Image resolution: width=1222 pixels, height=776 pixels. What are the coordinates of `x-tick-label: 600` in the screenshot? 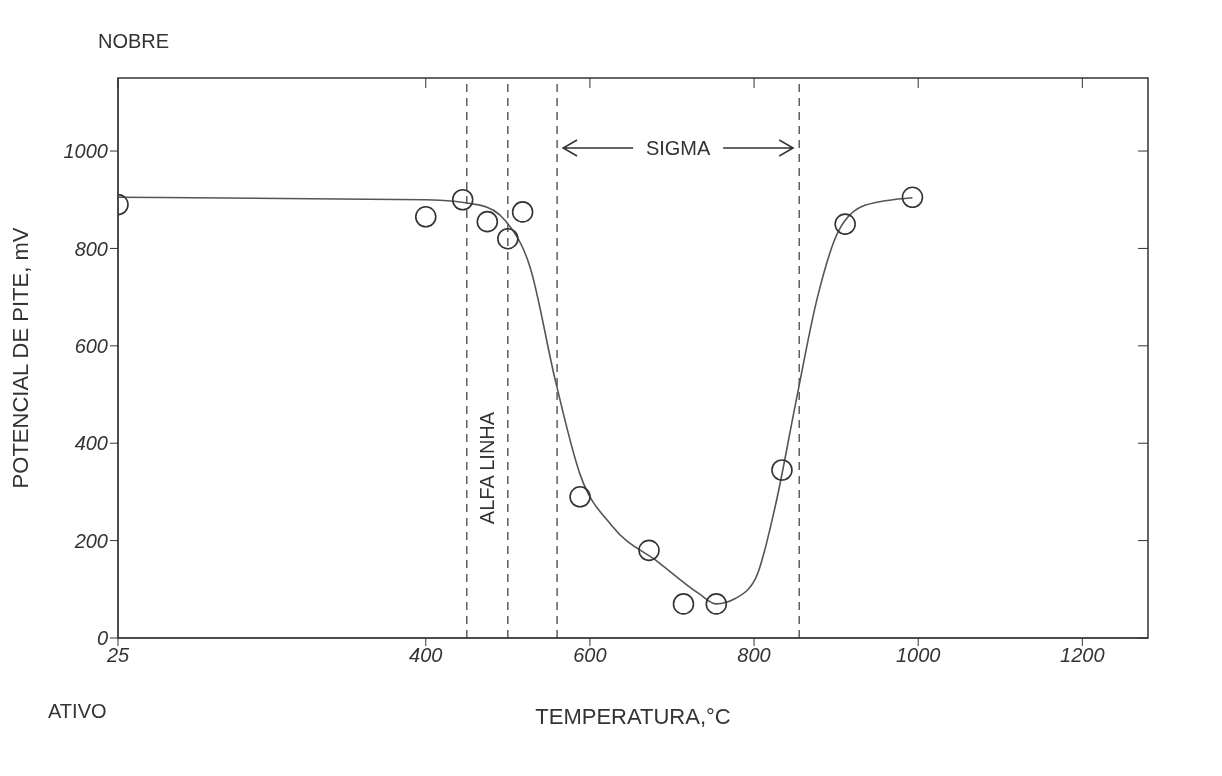 It's located at (590, 655).